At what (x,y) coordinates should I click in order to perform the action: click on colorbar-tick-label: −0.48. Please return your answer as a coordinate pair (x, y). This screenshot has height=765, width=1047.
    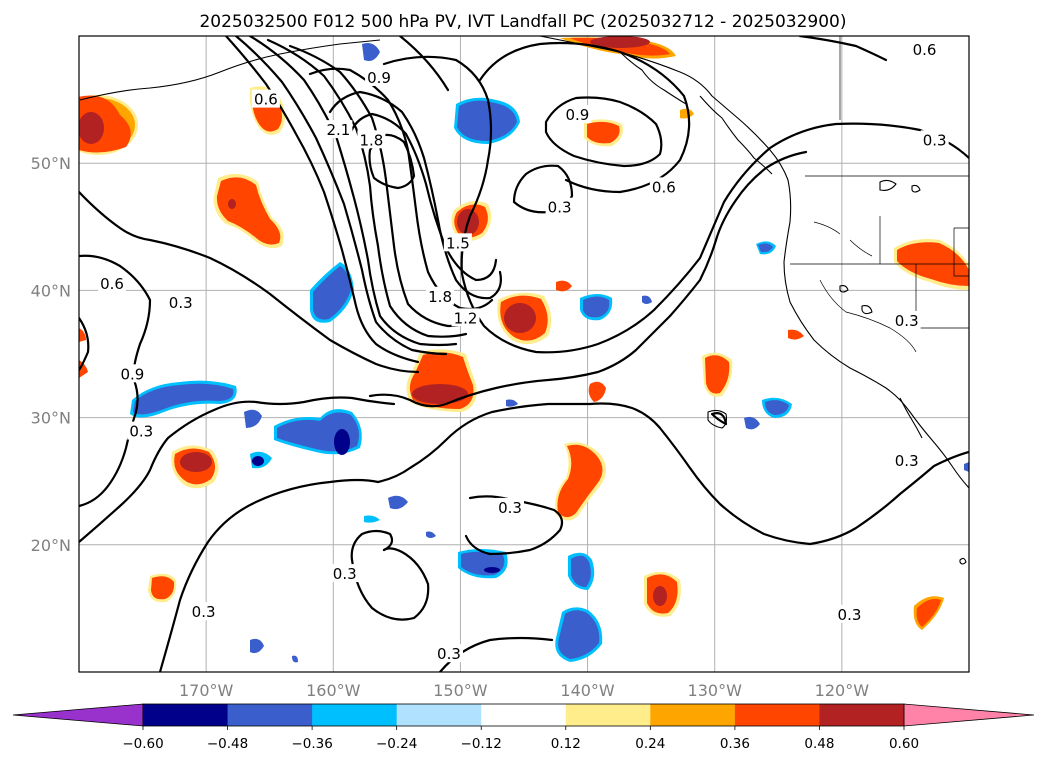
    Looking at the image, I should click on (227, 744).